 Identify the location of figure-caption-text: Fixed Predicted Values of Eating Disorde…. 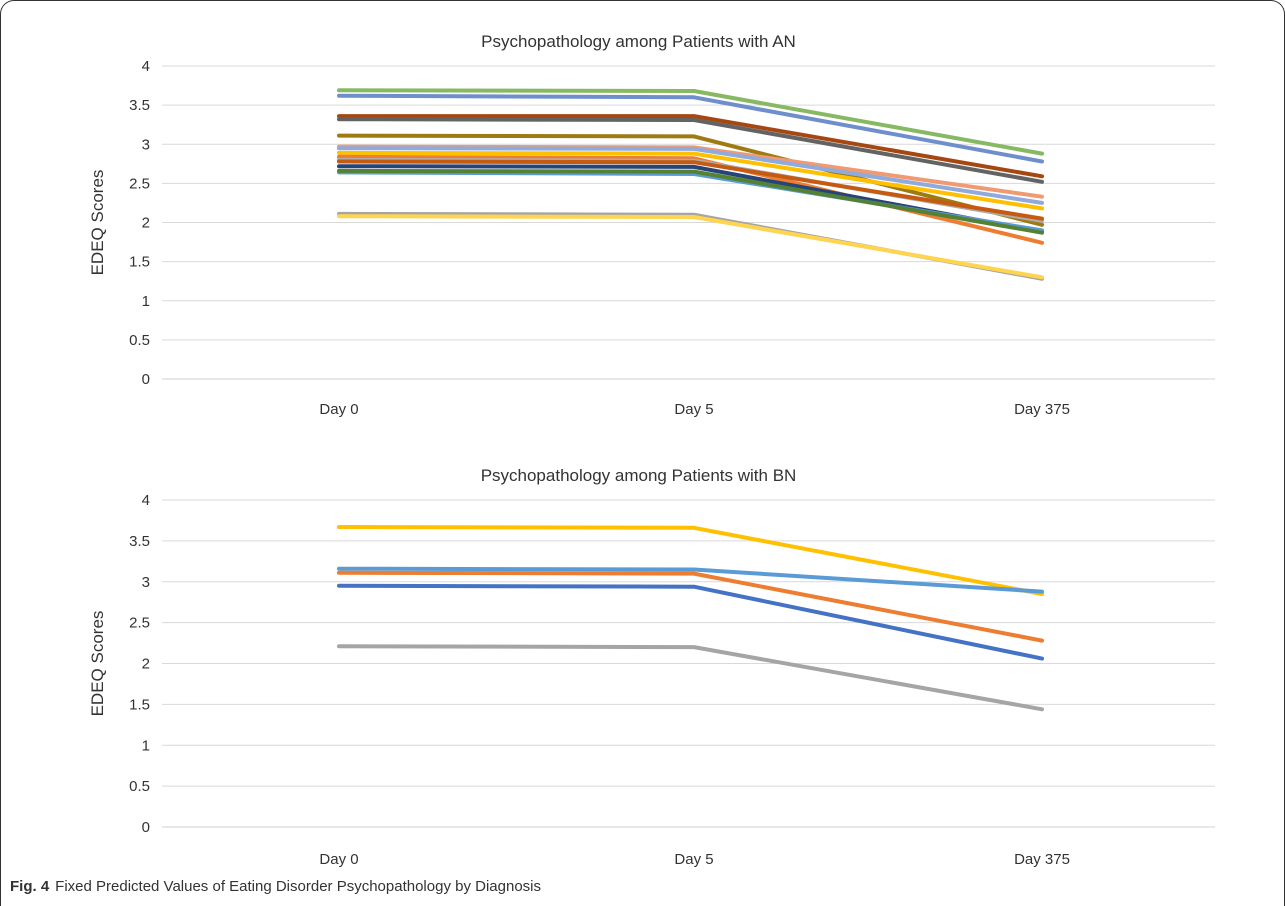
(298, 886).